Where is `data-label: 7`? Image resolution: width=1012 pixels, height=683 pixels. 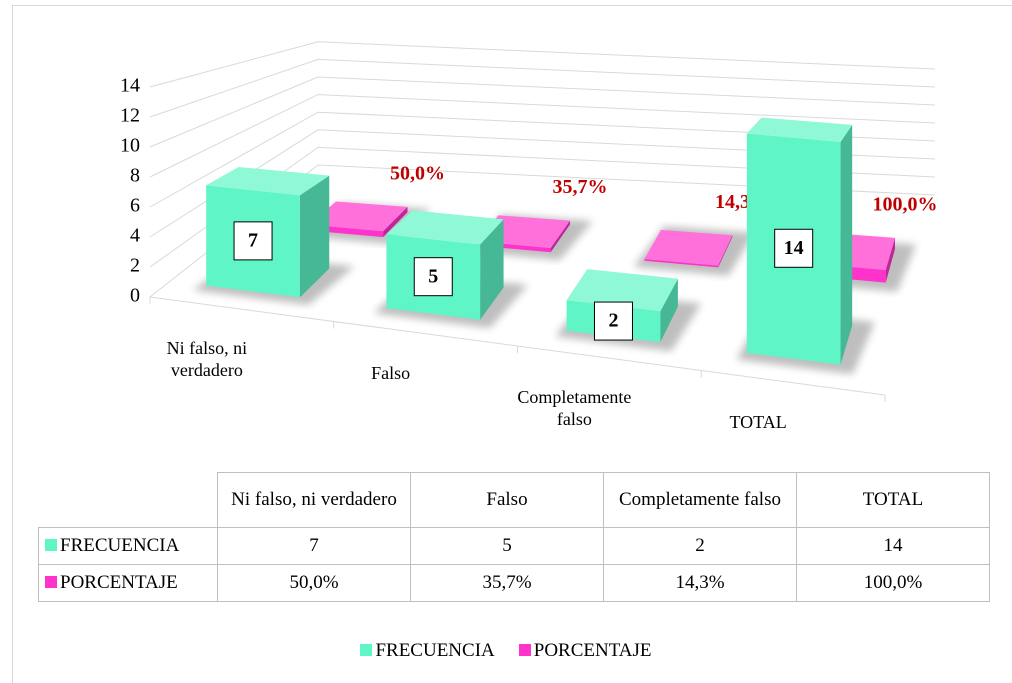
data-label: 7 is located at coordinates (253, 240).